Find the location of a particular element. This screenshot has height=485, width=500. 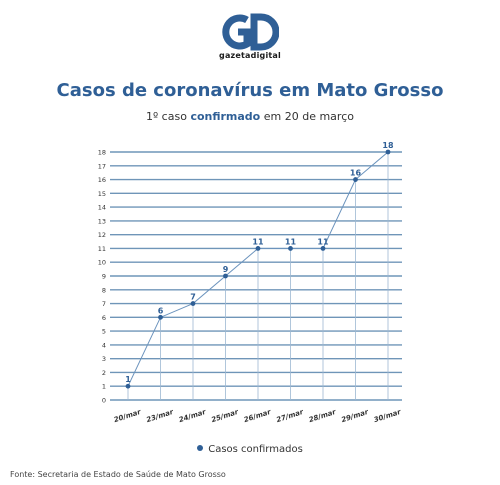

legend-label: Casos confirmados is located at coordinates (255, 449).